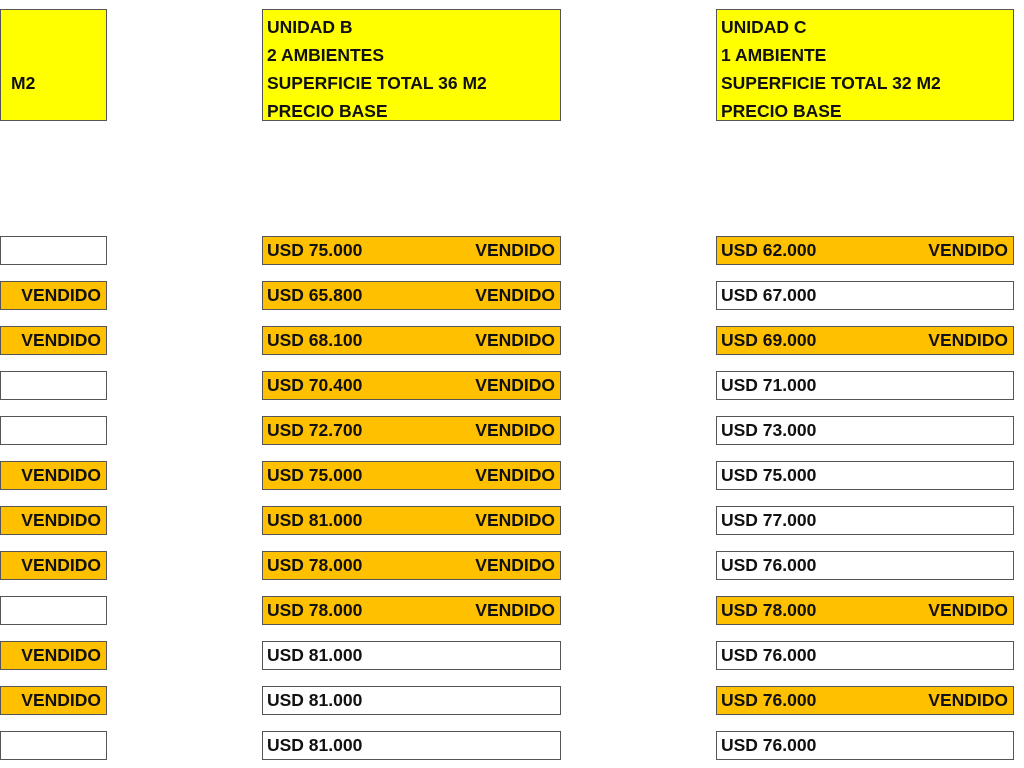  What do you see at coordinates (865, 295) in the screenshot?
I see `price-cell: USD 67.000` at bounding box center [865, 295].